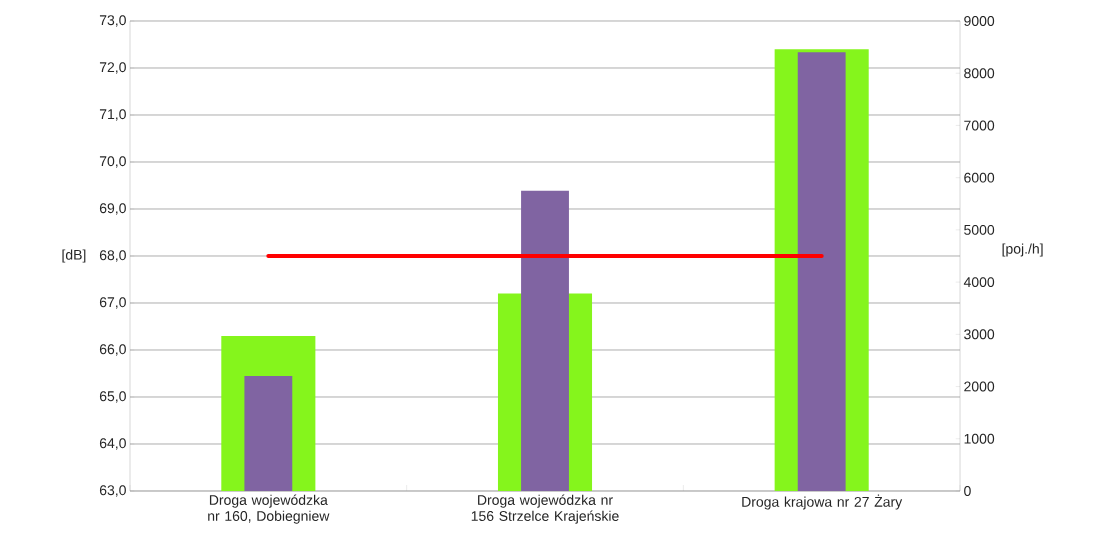 This screenshot has height=559, width=1115. What do you see at coordinates (967, 491) in the screenshot?
I see `y2-tick-label: 0` at bounding box center [967, 491].